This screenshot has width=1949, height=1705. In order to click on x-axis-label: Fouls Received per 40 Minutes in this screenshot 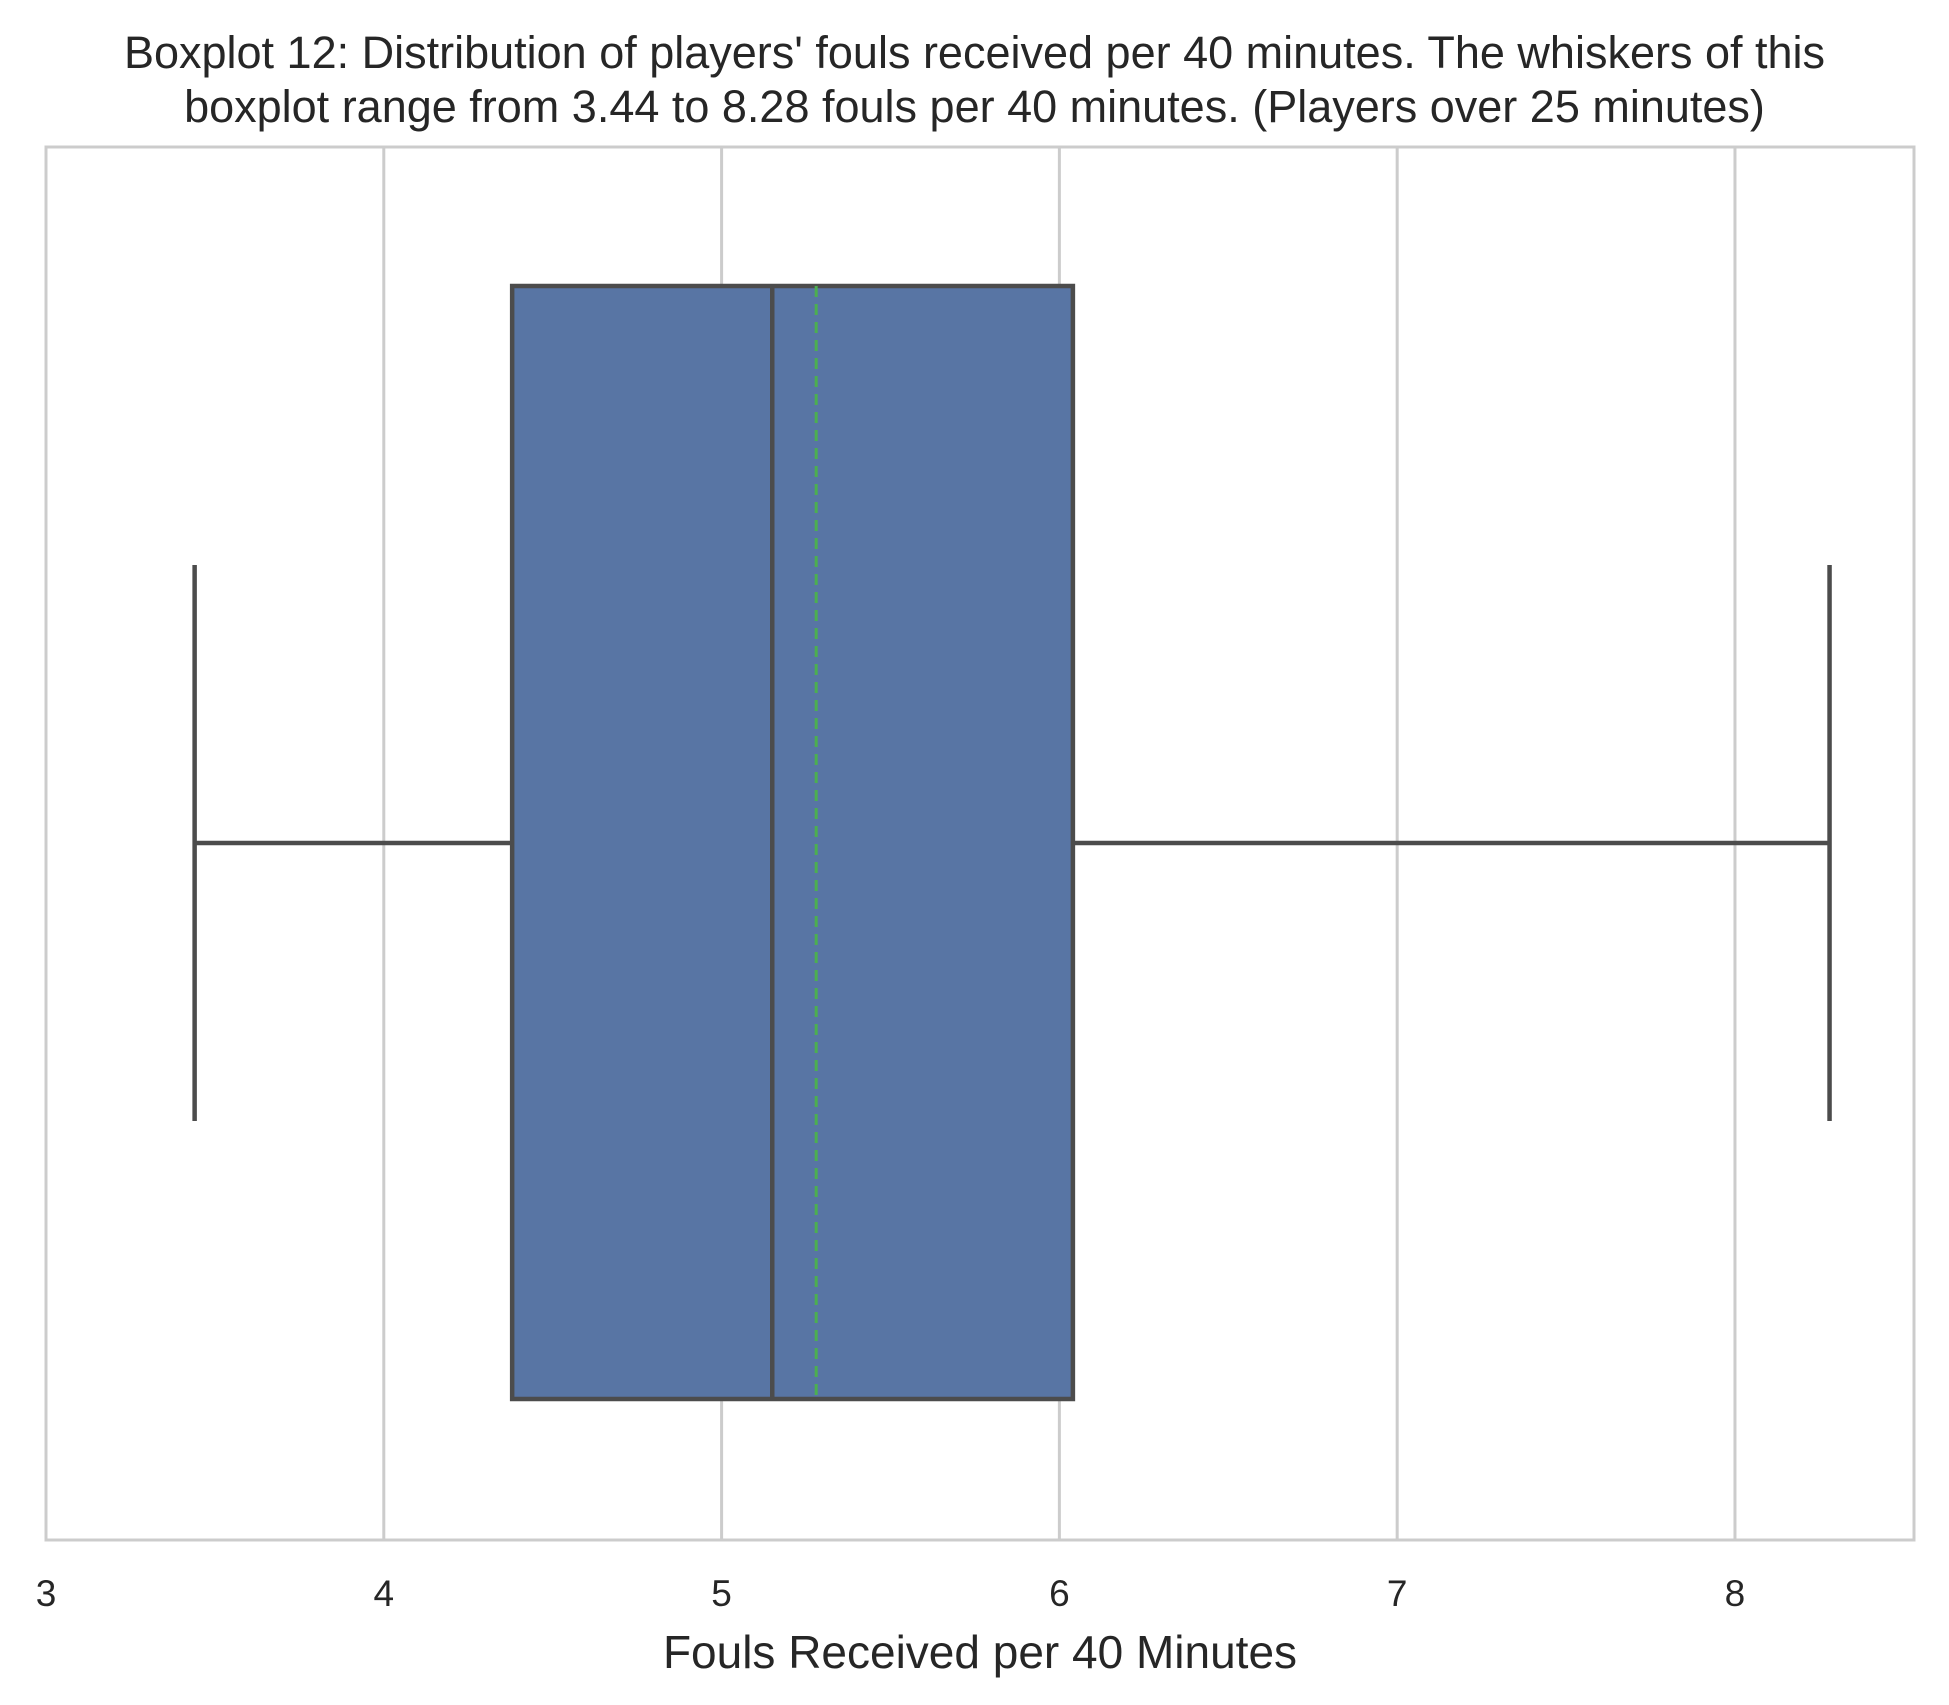, I will do `click(980, 1652)`.